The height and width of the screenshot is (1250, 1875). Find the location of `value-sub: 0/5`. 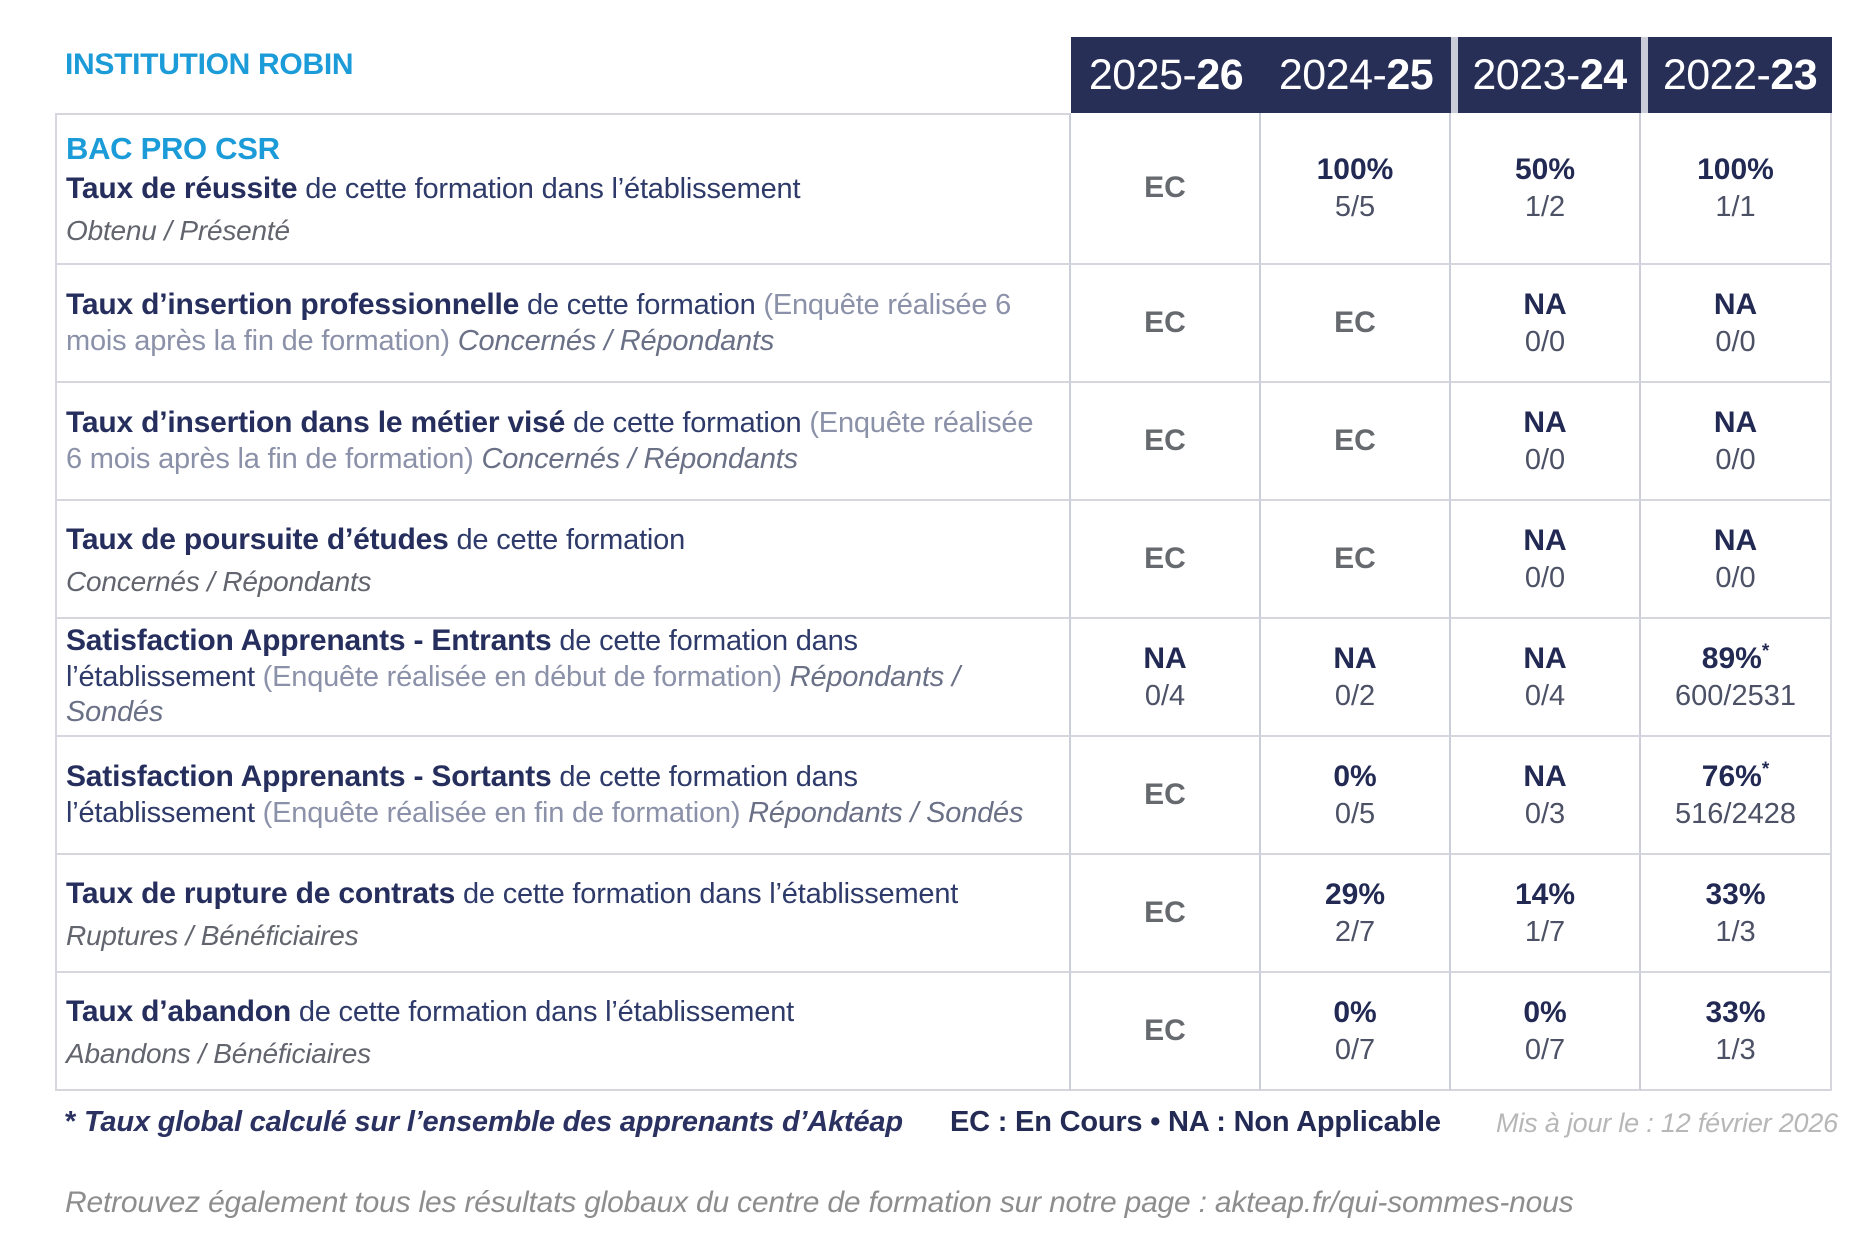

value-sub: 0/5 is located at coordinates (1355, 813).